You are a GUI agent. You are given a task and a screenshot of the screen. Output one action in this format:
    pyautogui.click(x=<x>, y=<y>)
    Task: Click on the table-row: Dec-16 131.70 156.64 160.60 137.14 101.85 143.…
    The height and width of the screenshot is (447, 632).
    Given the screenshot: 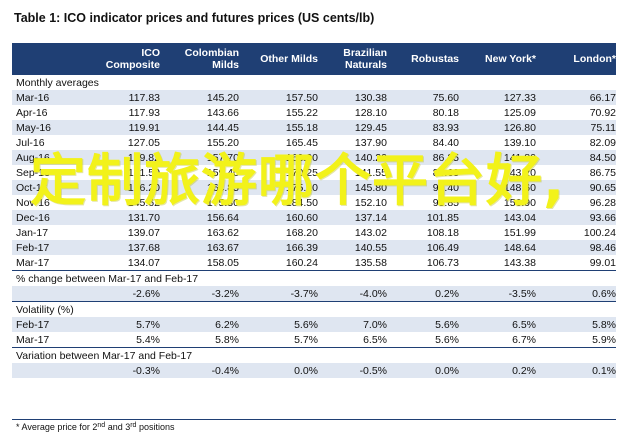 What is the action you would take?
    pyautogui.click(x=314, y=217)
    